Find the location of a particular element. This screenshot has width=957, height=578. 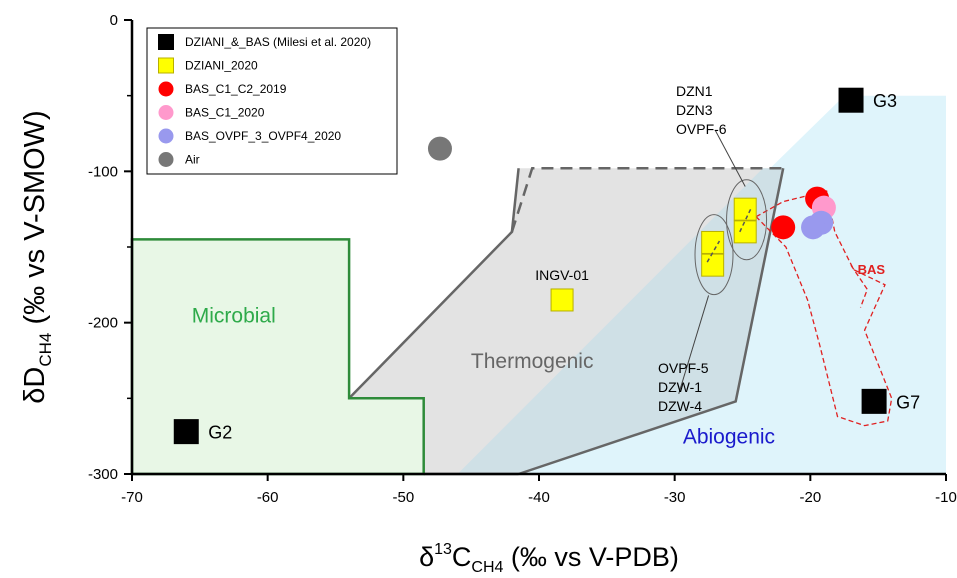

x-tick-label: -20 is located at coordinates (810, 497).